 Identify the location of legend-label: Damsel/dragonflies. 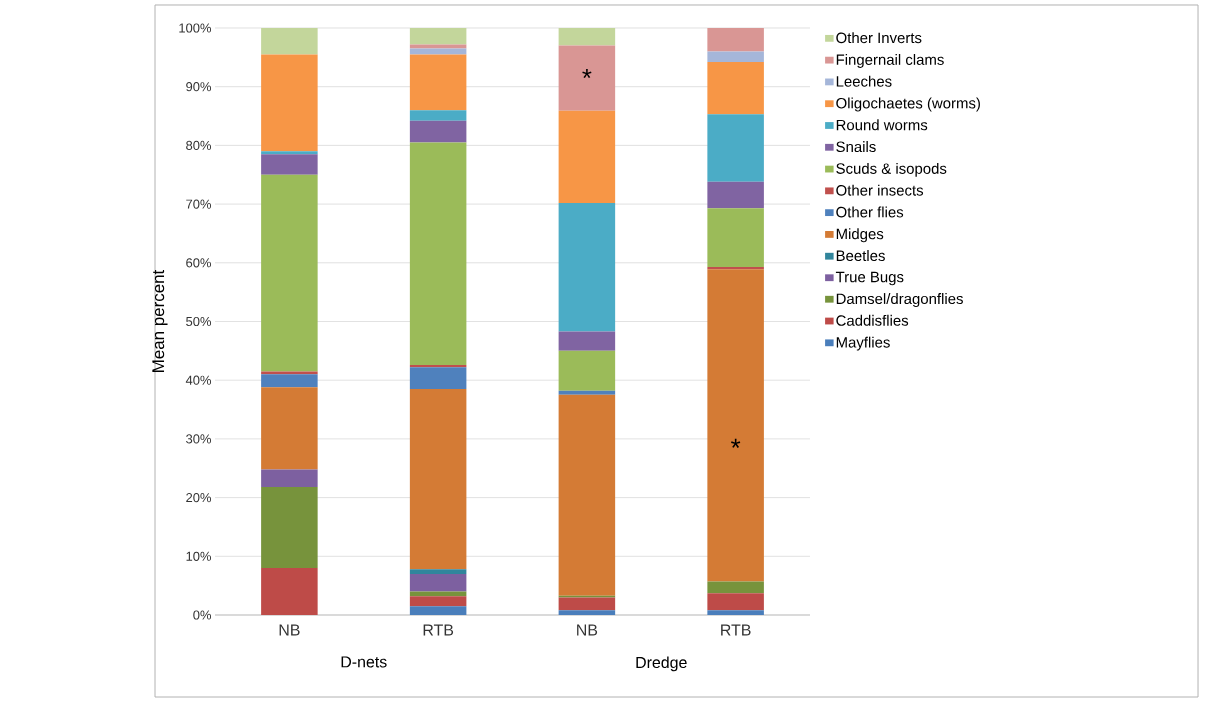
(899, 300).